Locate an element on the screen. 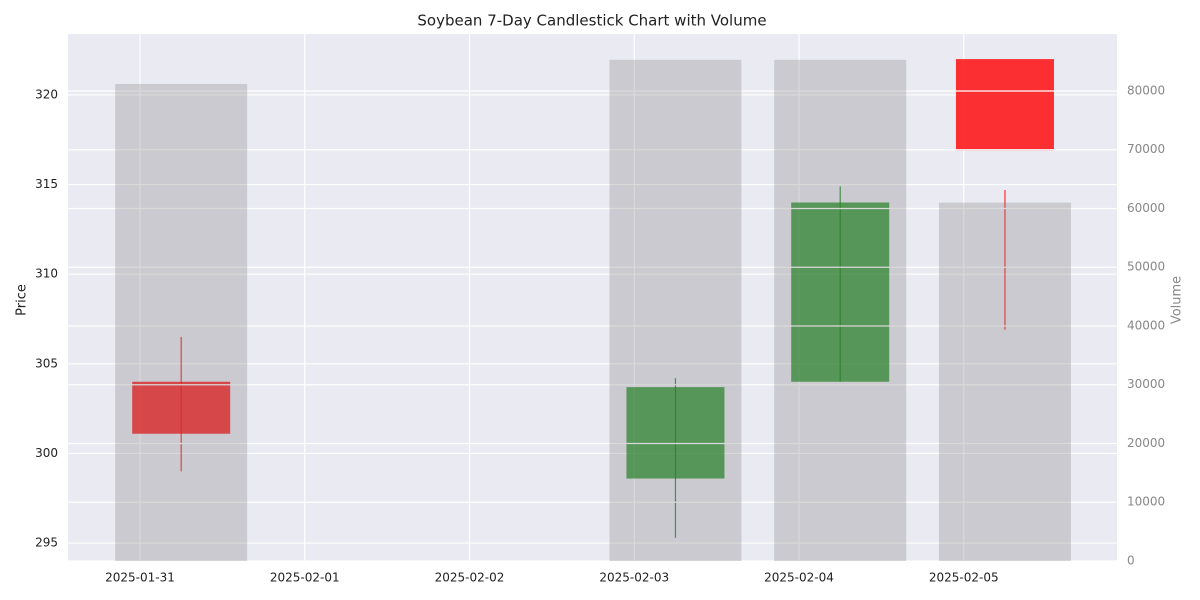  y2-tick-label: 80000 is located at coordinates (1146, 90).